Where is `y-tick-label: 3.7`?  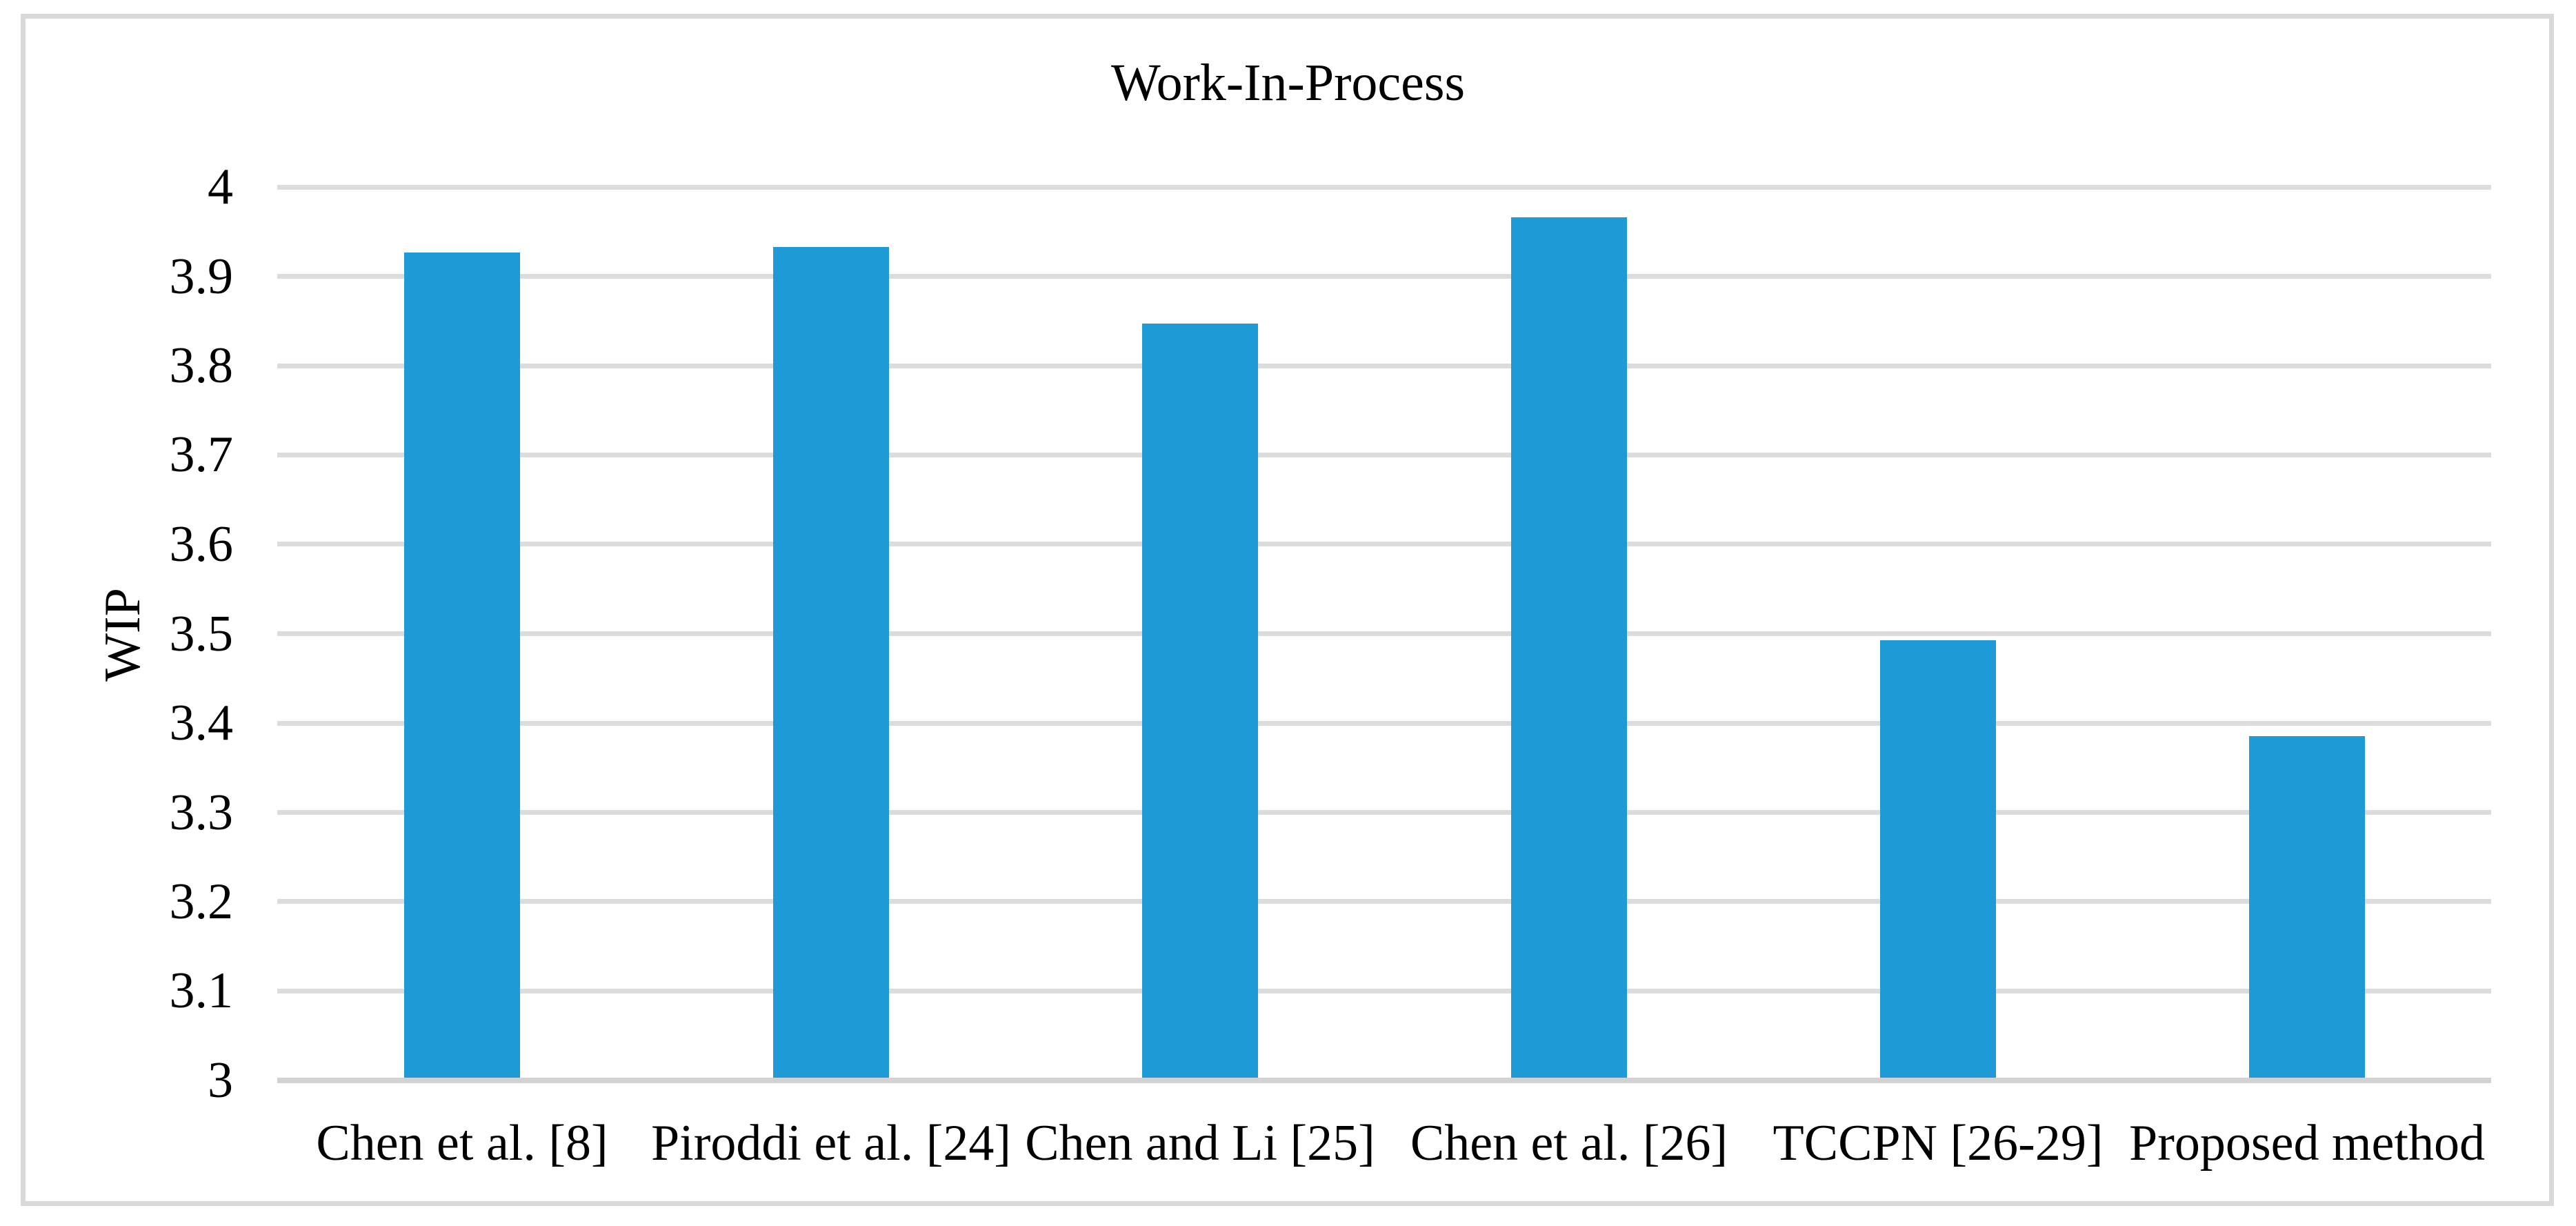
y-tick-label: 3.7 is located at coordinates (201, 455).